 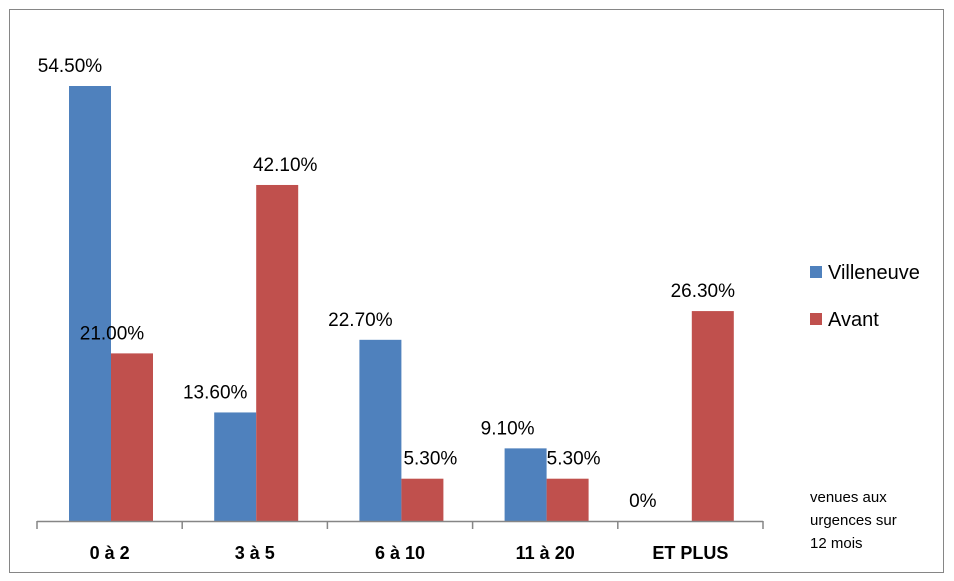 What do you see at coordinates (285, 165) in the screenshot?
I see `data-label-avant-1: 42.10%` at bounding box center [285, 165].